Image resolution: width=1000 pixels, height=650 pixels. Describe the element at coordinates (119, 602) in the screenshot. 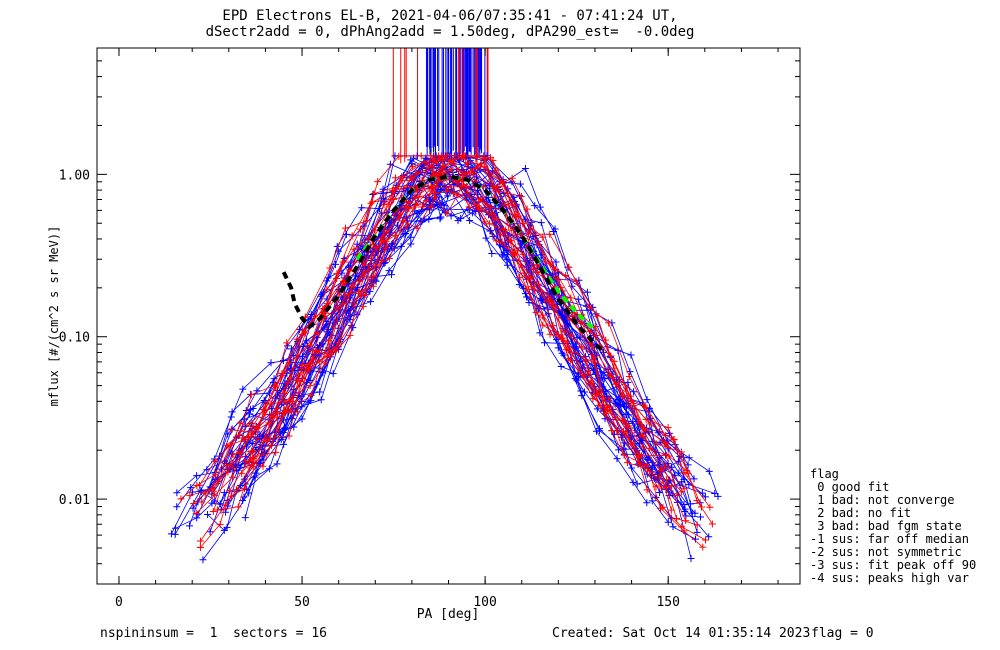

I see `x-tick-label: 0` at that location.